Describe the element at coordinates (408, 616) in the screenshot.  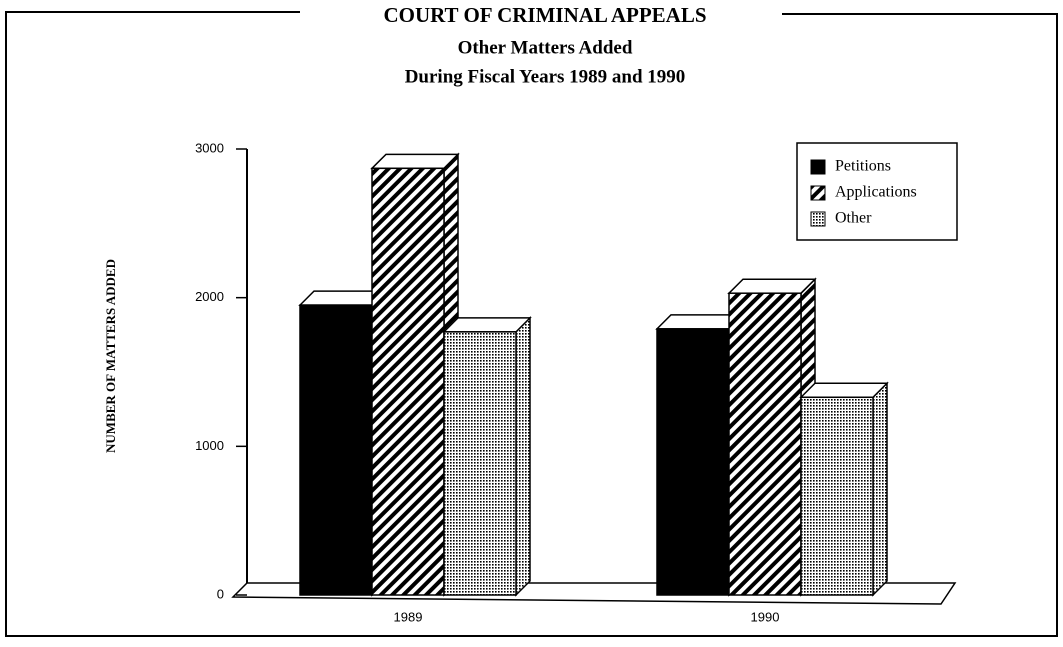
I see `x-tick-label: 1989` at that location.